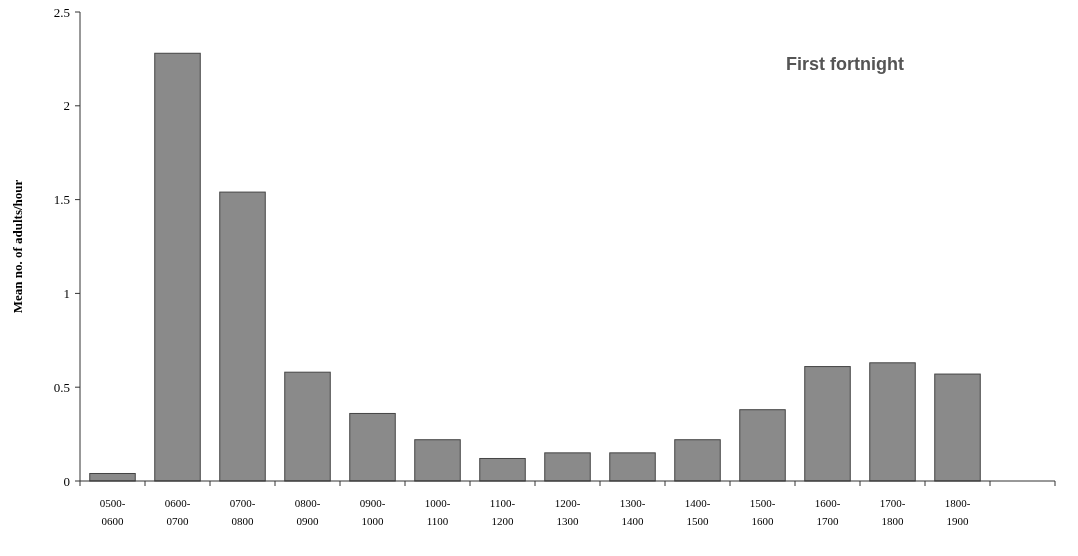  Describe the element at coordinates (437, 512) in the screenshot. I see `x-tick-label: 1000-1100` at that location.